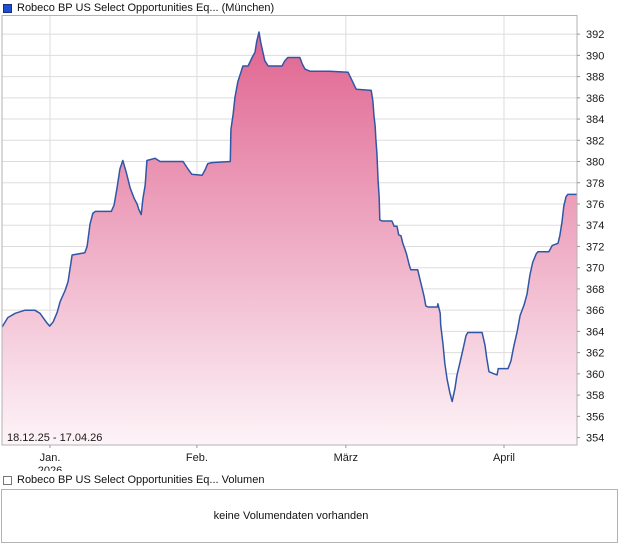  What do you see at coordinates (7, 8) in the screenshot?
I see `price-series-swatch-icon` at bounding box center [7, 8].